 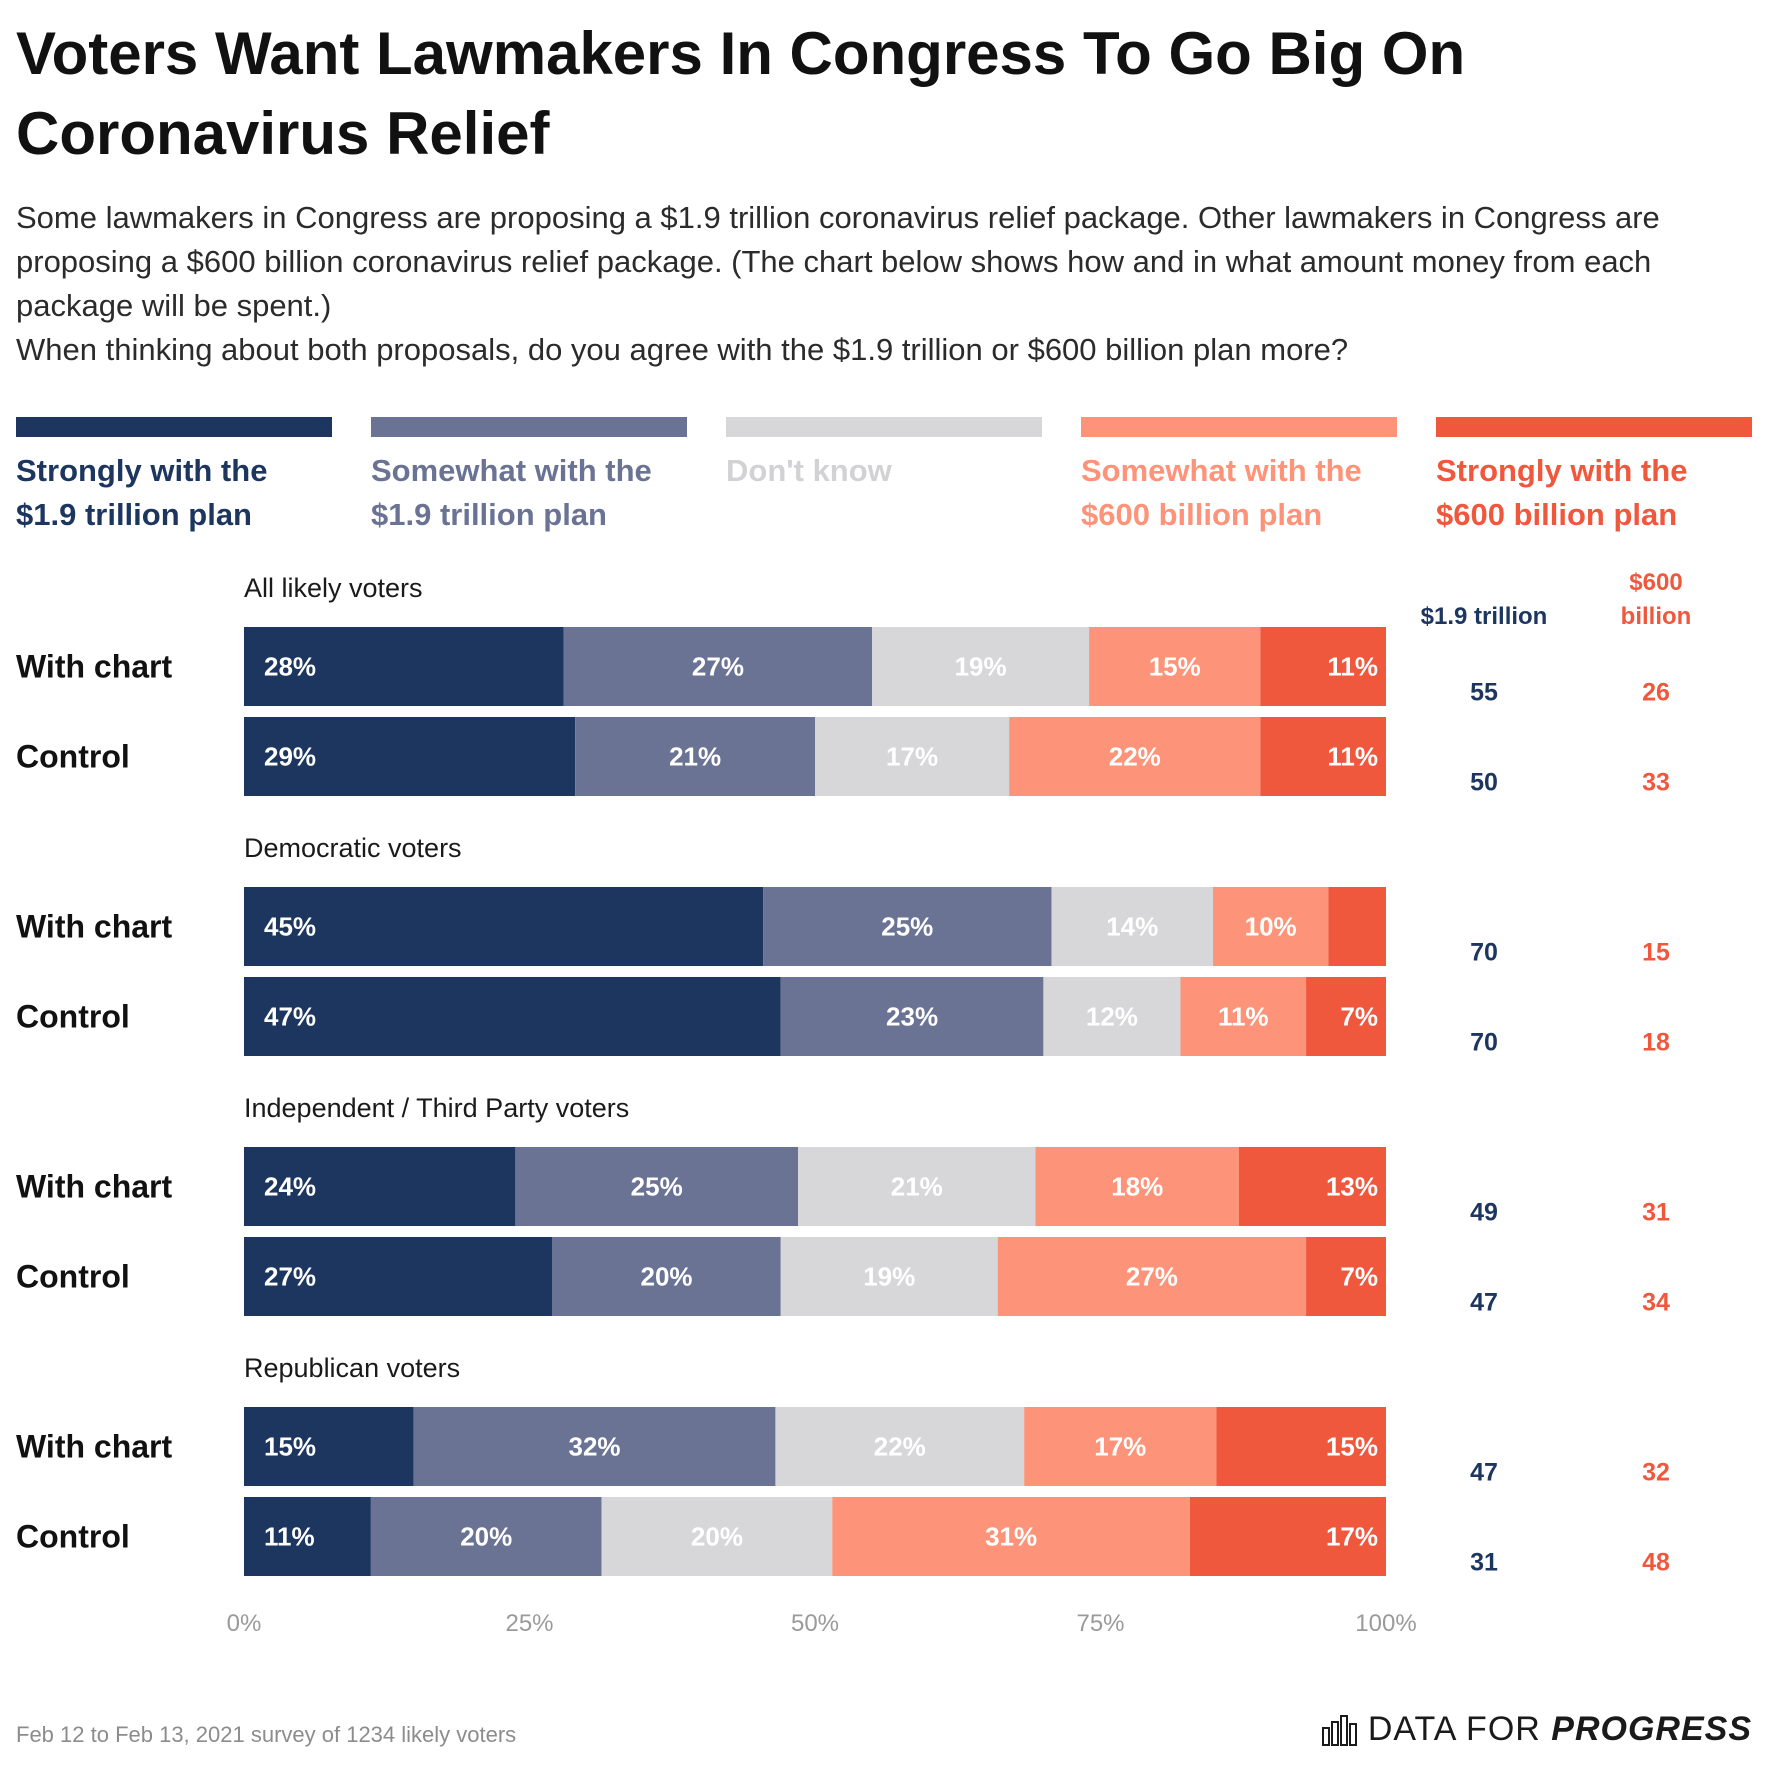 I want to click on x-tick-label: 75%, so click(x=1100, y=1623).